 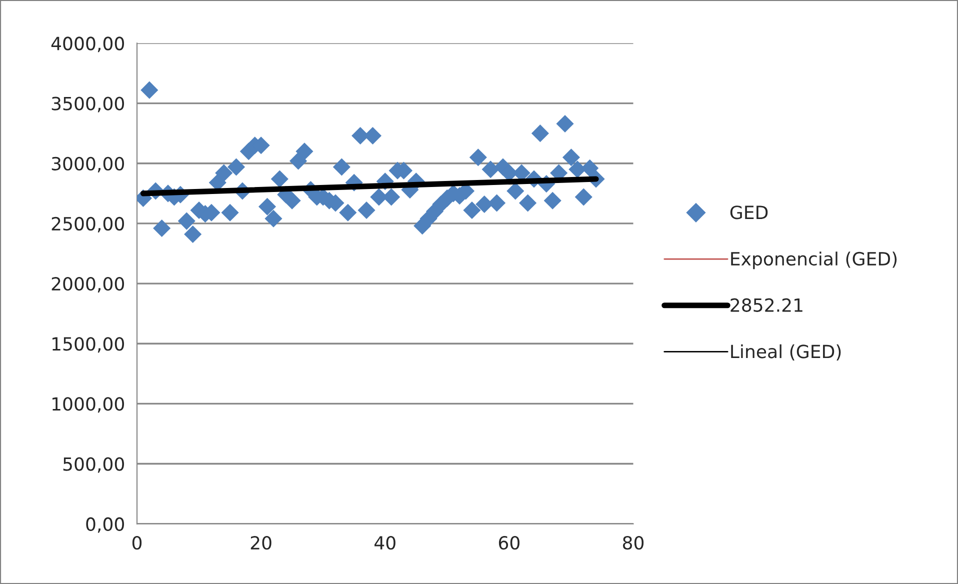 What do you see at coordinates (88, 405) in the screenshot?
I see `y-tick-label: 1000,00` at bounding box center [88, 405].